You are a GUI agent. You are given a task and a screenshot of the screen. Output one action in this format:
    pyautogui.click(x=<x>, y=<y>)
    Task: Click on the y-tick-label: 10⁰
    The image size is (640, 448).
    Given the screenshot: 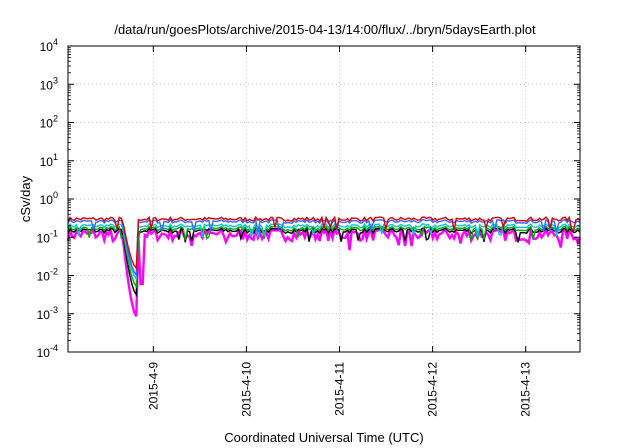 What is the action you would take?
    pyautogui.click(x=49, y=198)
    